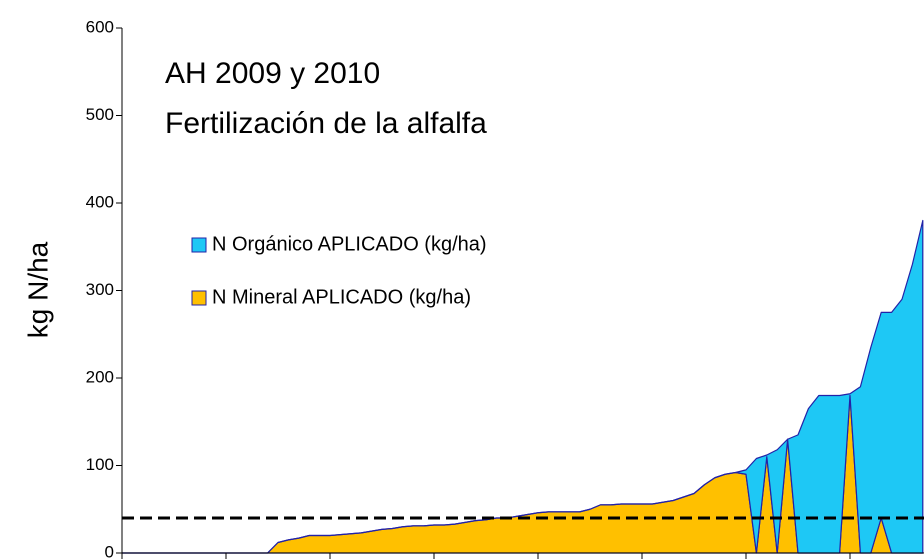  I want to click on legend-label: N Mineral APLICADO (kg/ha), so click(341, 297).